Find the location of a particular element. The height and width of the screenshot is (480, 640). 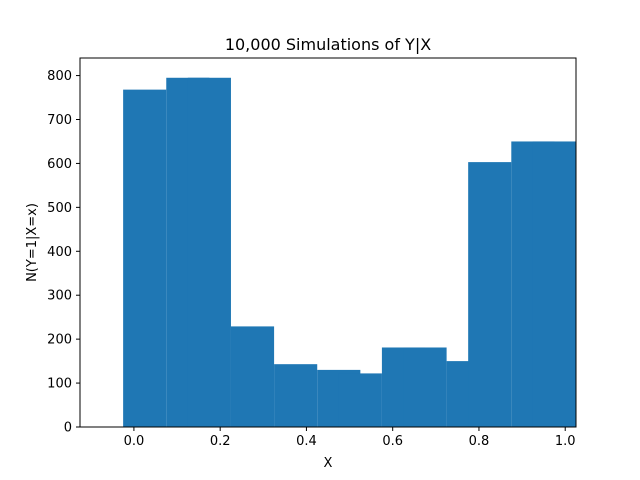

y-tick-label: 700 is located at coordinates (59, 120).